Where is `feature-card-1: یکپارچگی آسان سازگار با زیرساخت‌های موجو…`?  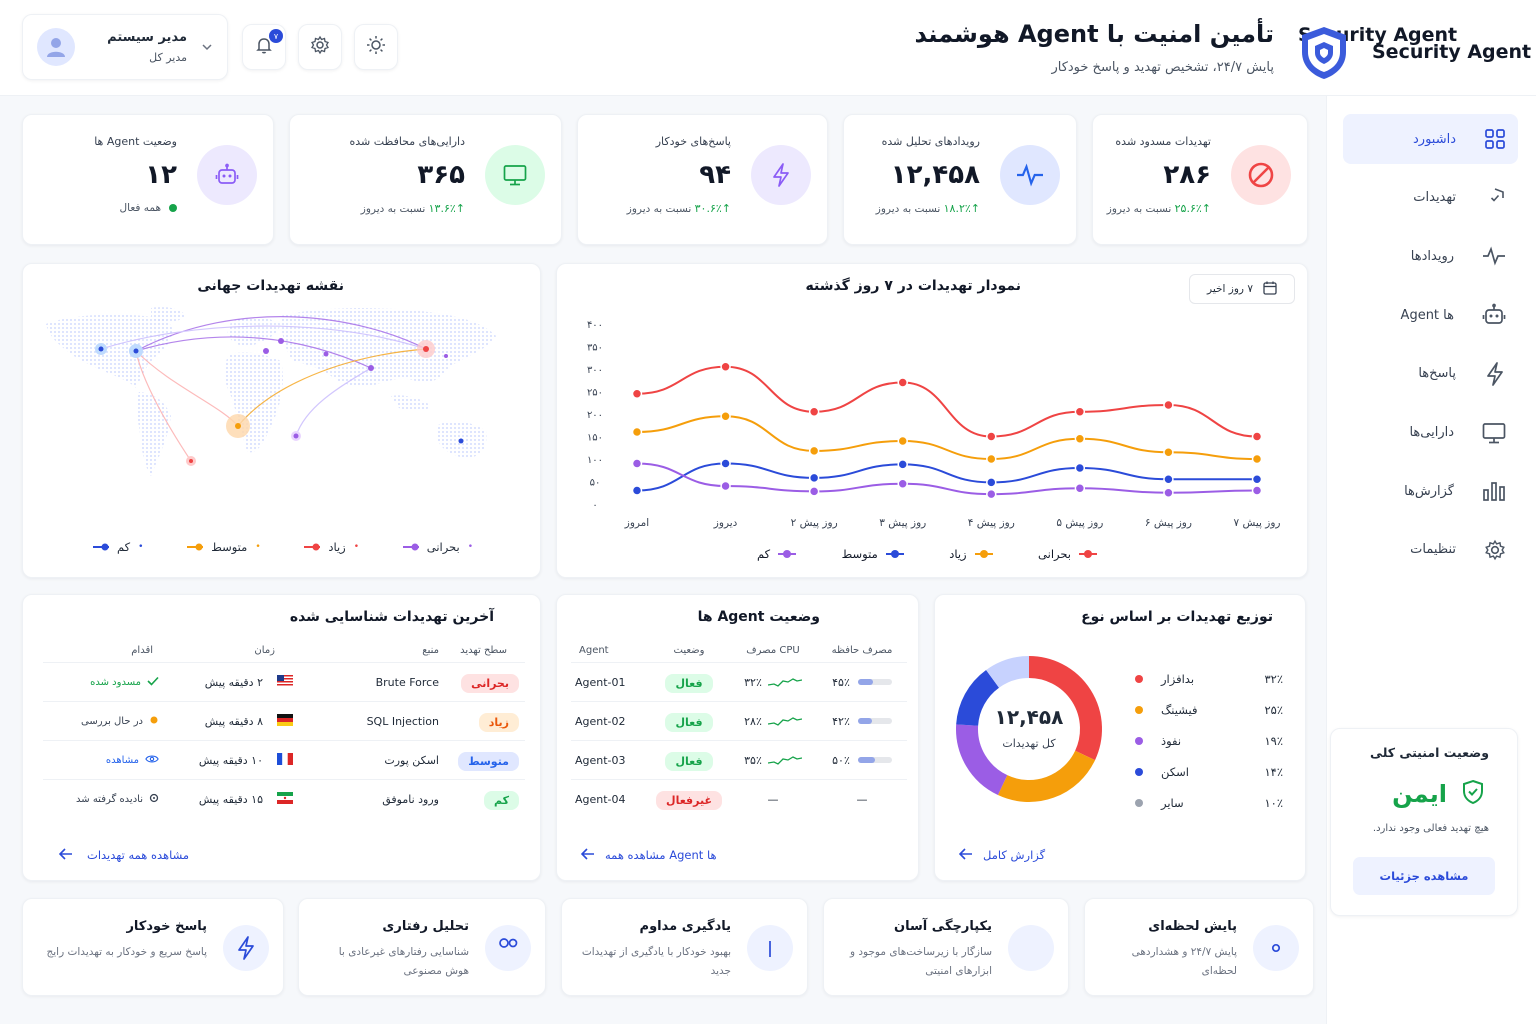
feature-card-1: یکپارچگی آسان سازگار با زیرساخت‌های موجو… is located at coordinates (946, 947).